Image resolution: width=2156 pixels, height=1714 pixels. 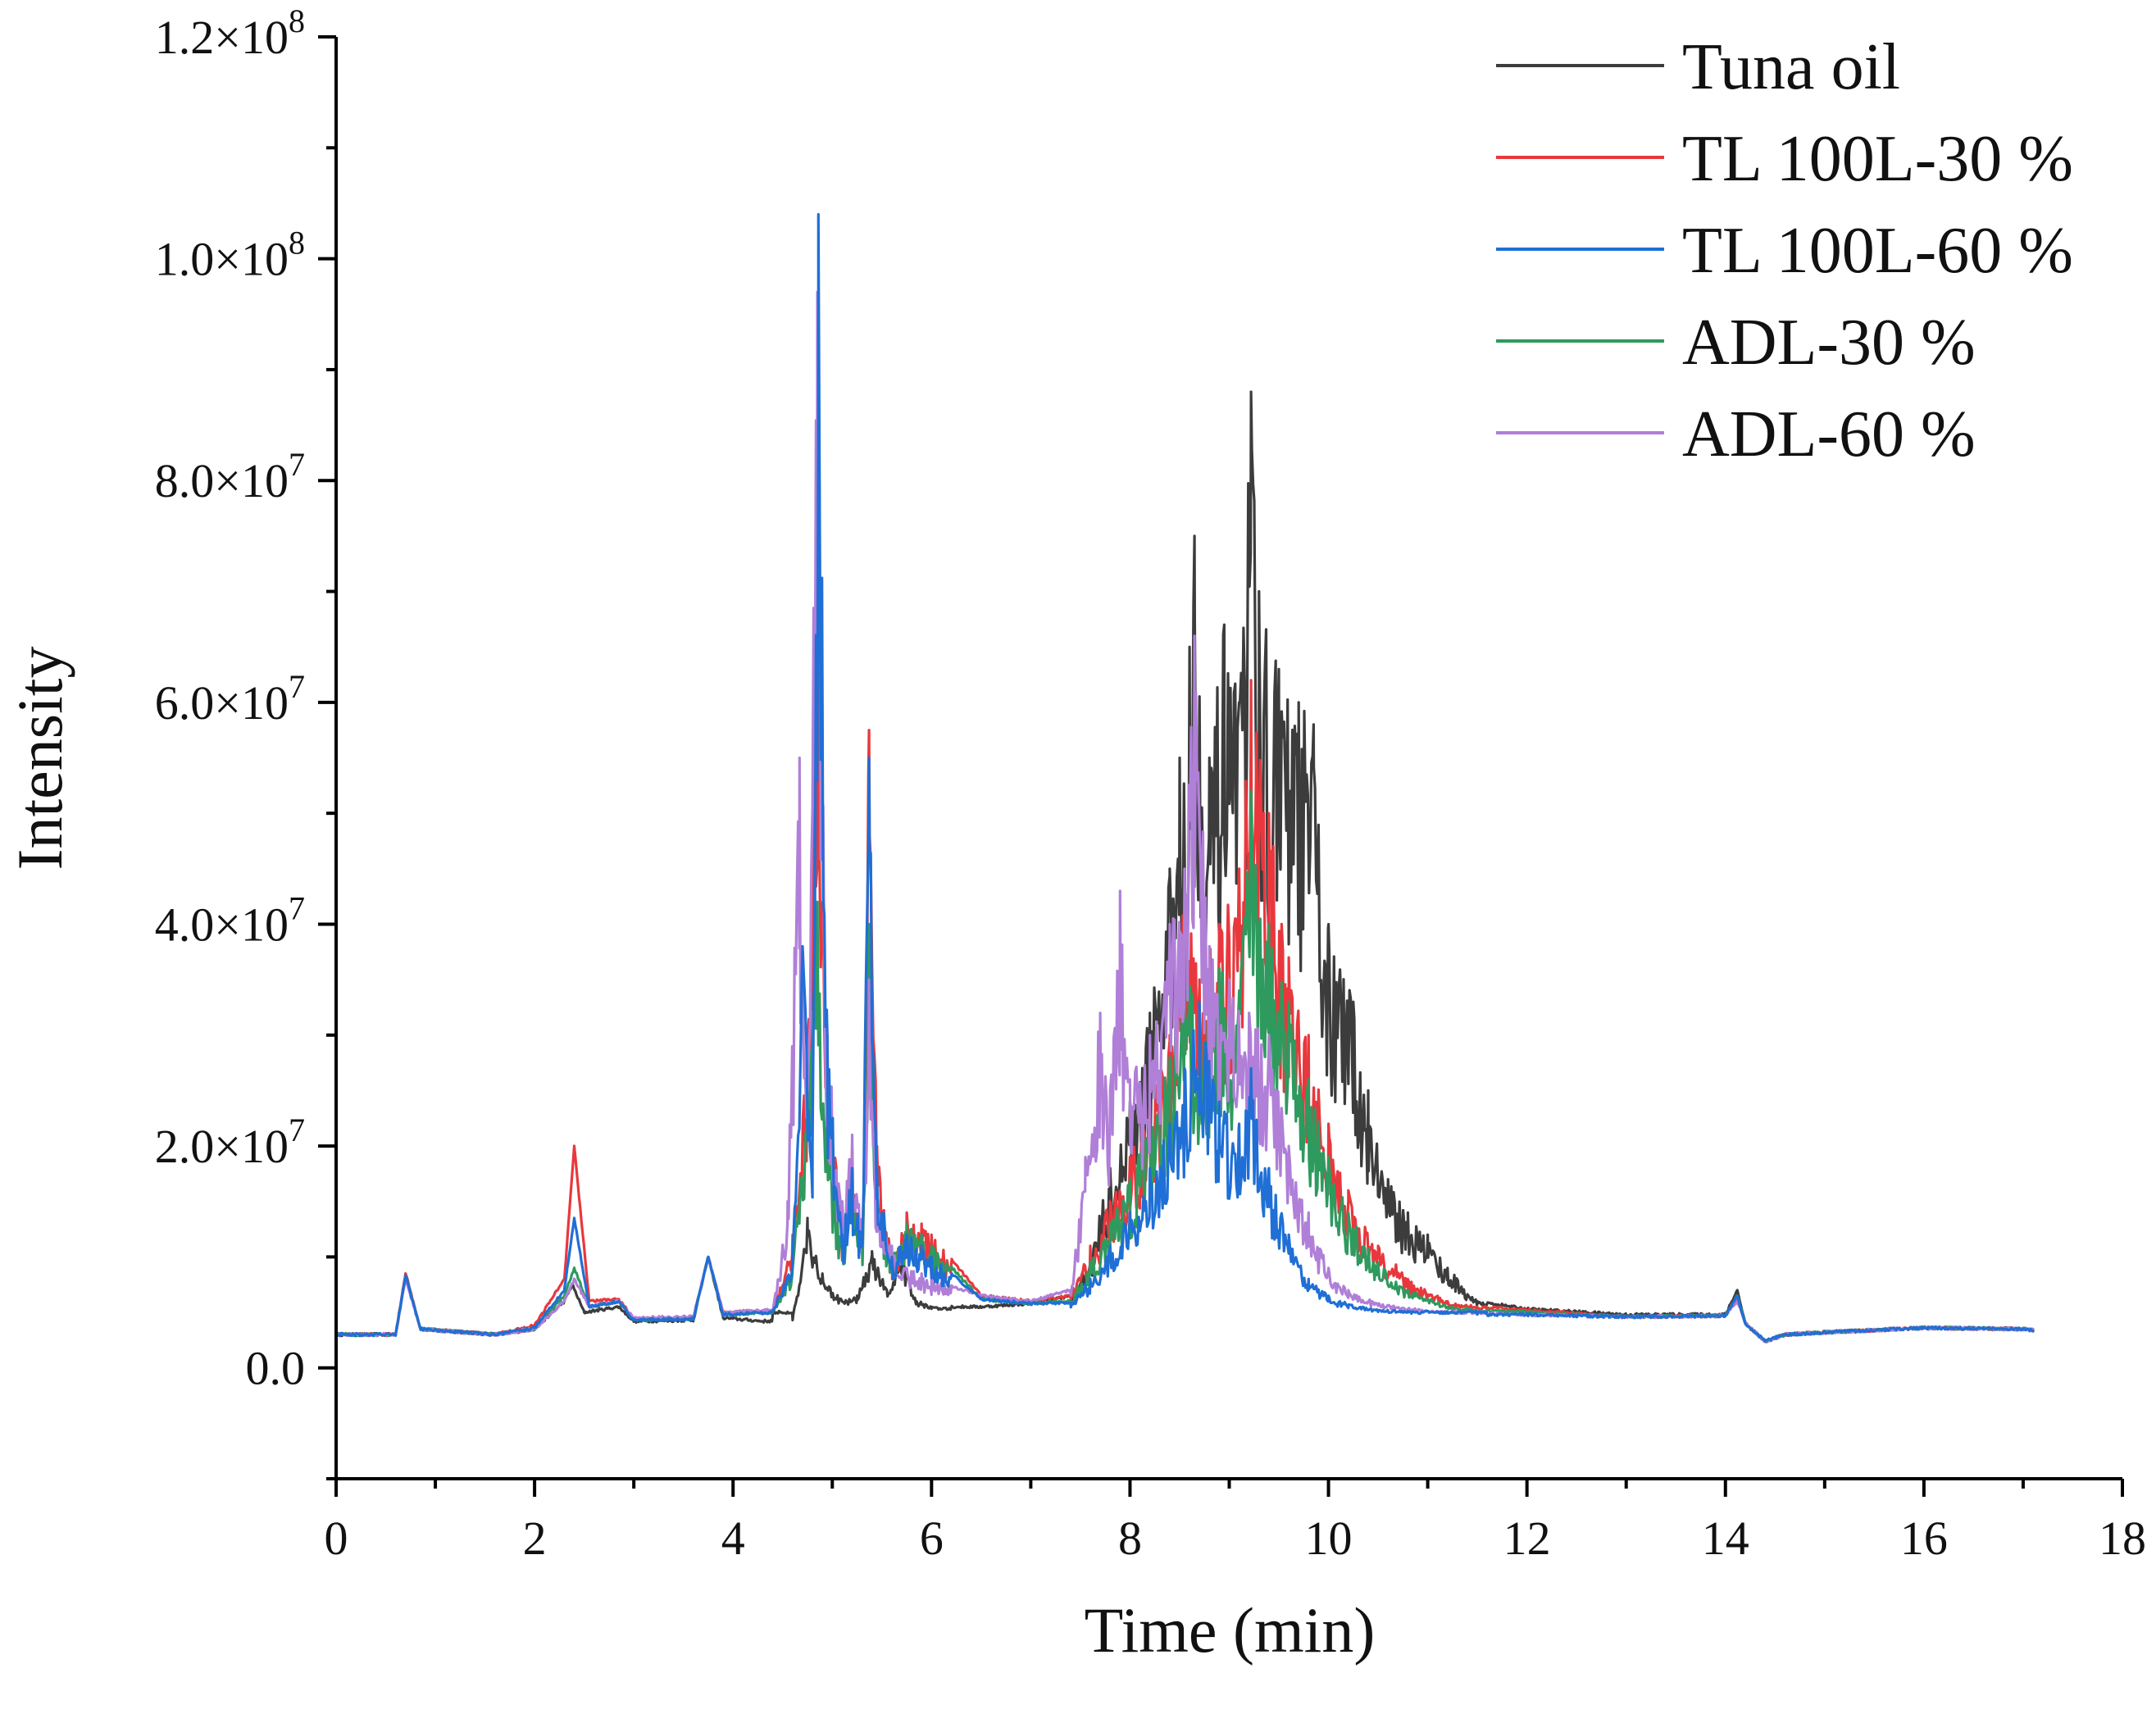 I want to click on x-tick-label: 6, so click(x=932, y=1538).